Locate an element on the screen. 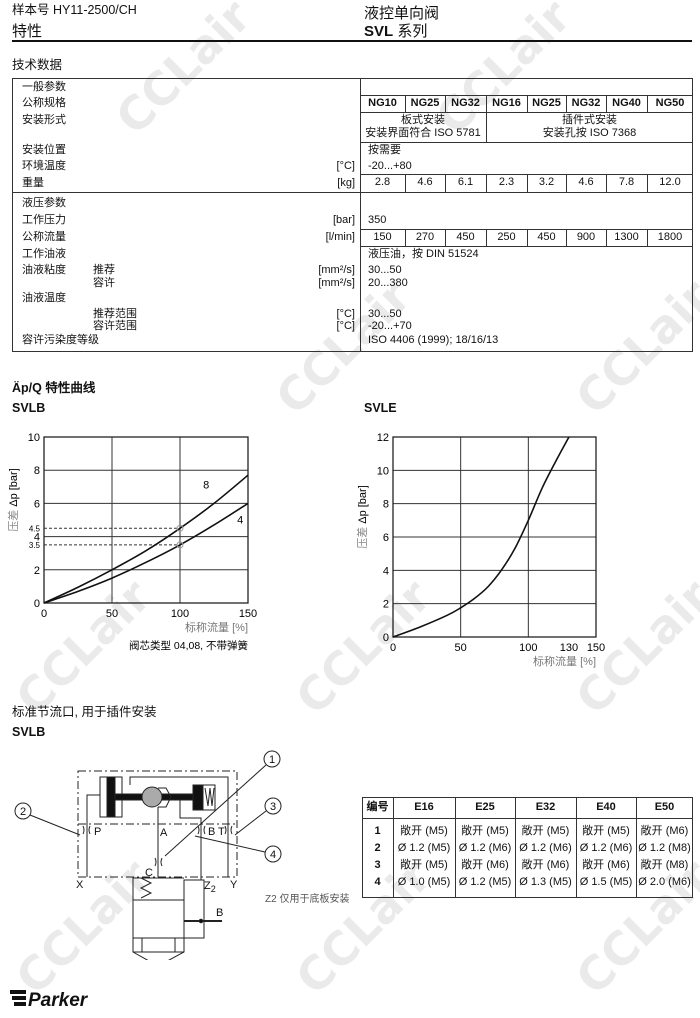 The image size is (700, 1018). ambient-value: -20...+80 is located at coordinates (390, 166).